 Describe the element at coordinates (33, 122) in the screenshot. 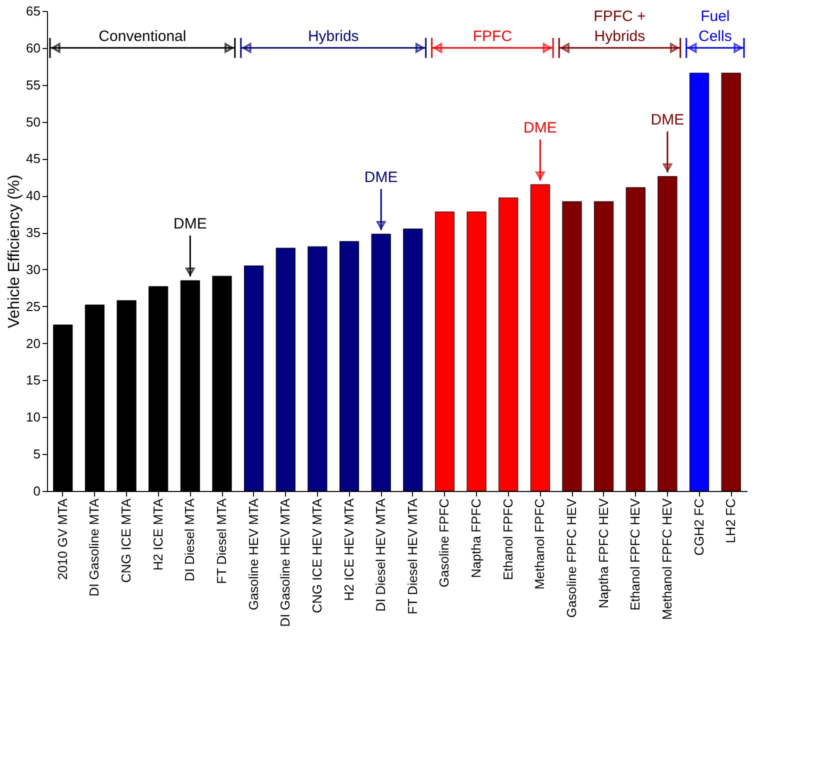

I see `y-tick-label: 50` at that location.